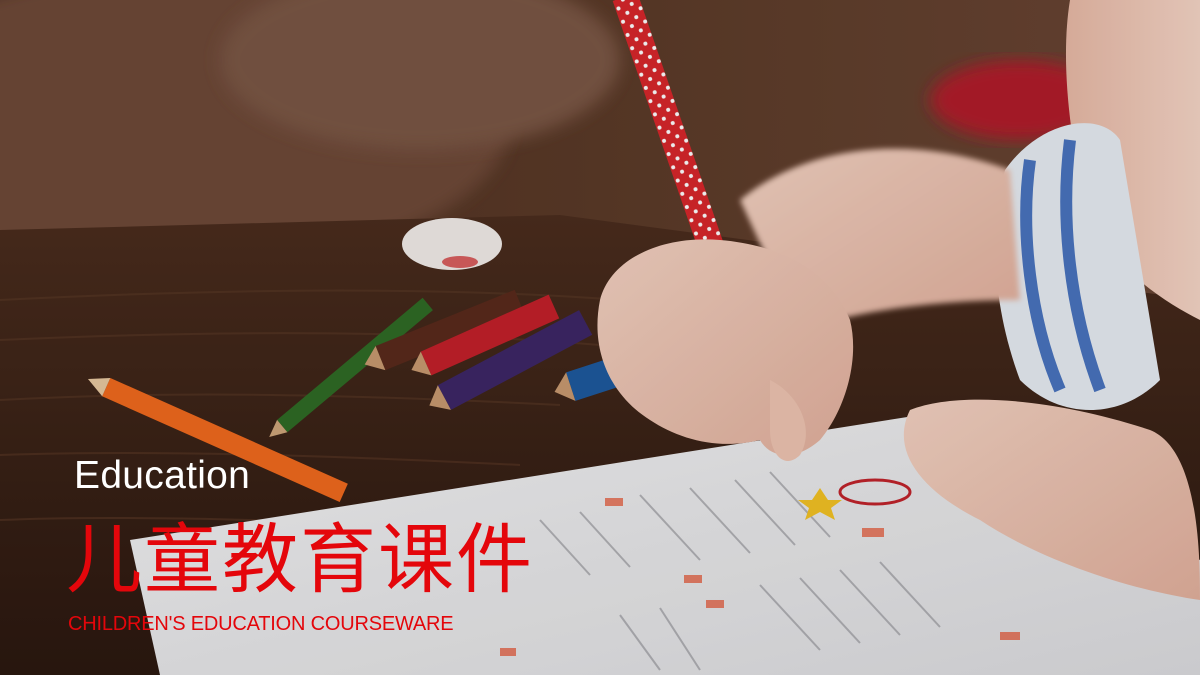 The image size is (1200, 675). Describe the element at coordinates (855, 499) in the screenshot. I see `star-doodle-icon` at that location.